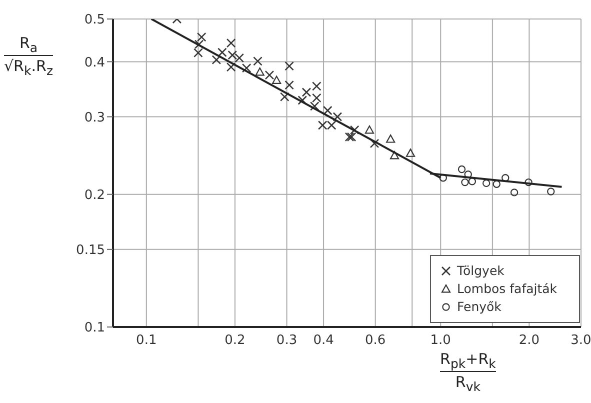  What do you see at coordinates (440, 340) in the screenshot?
I see `x-tick-label: 1.0` at bounding box center [440, 340].